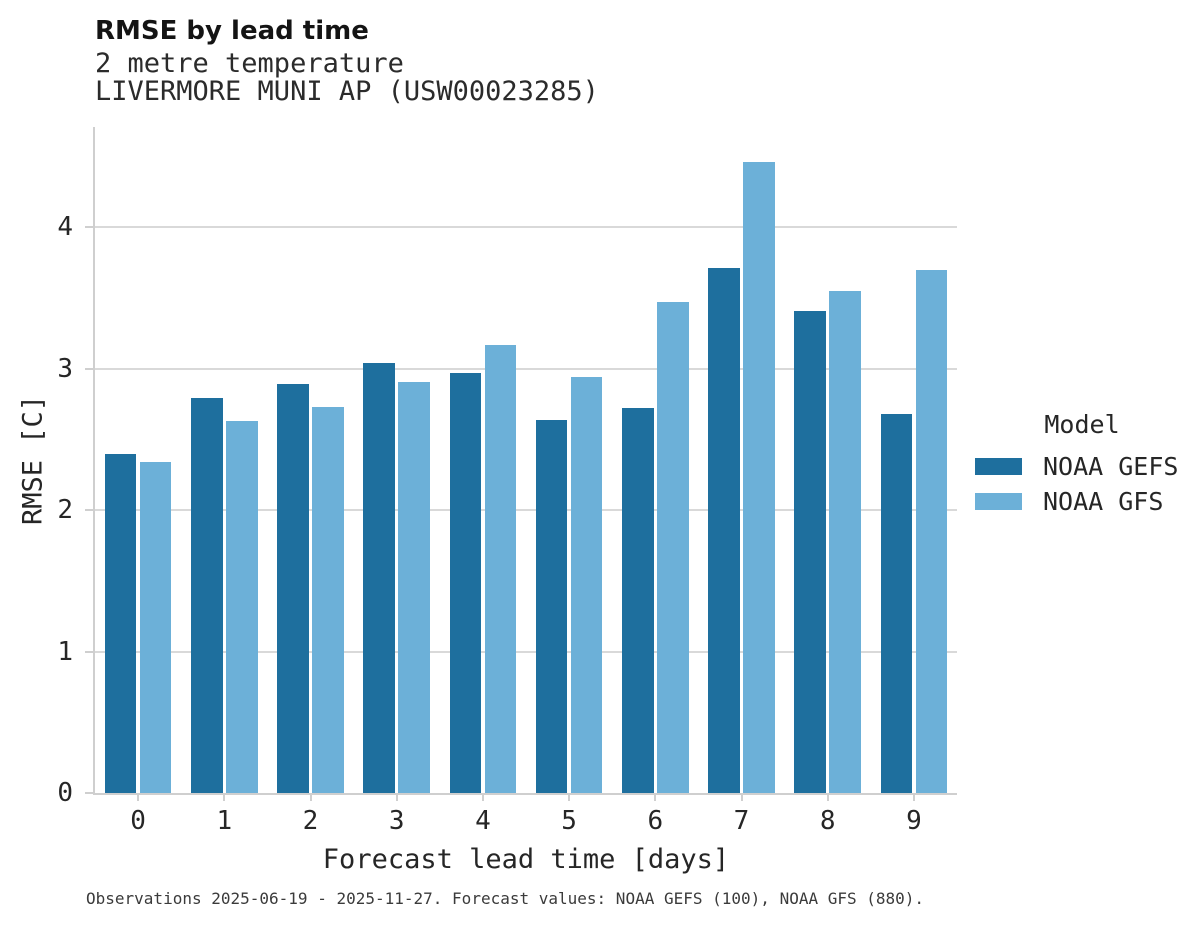 This screenshot has height=928, width=1195. What do you see at coordinates (525, 794) in the screenshot?
I see `x-axis-spine` at bounding box center [525, 794].